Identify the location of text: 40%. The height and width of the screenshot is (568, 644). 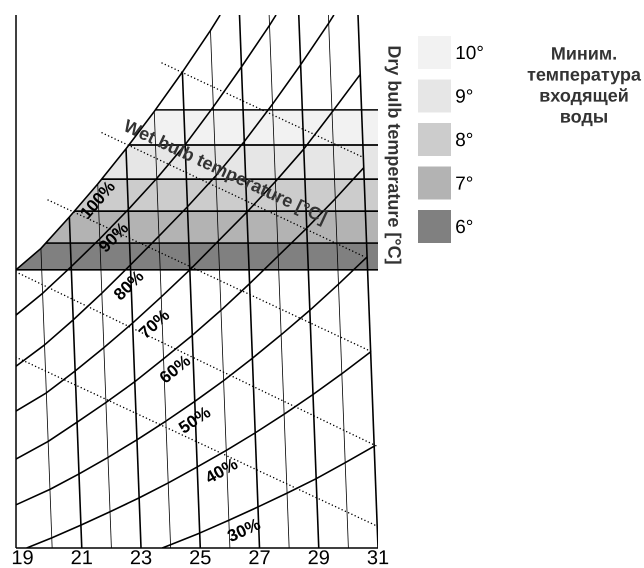
(223, 470).